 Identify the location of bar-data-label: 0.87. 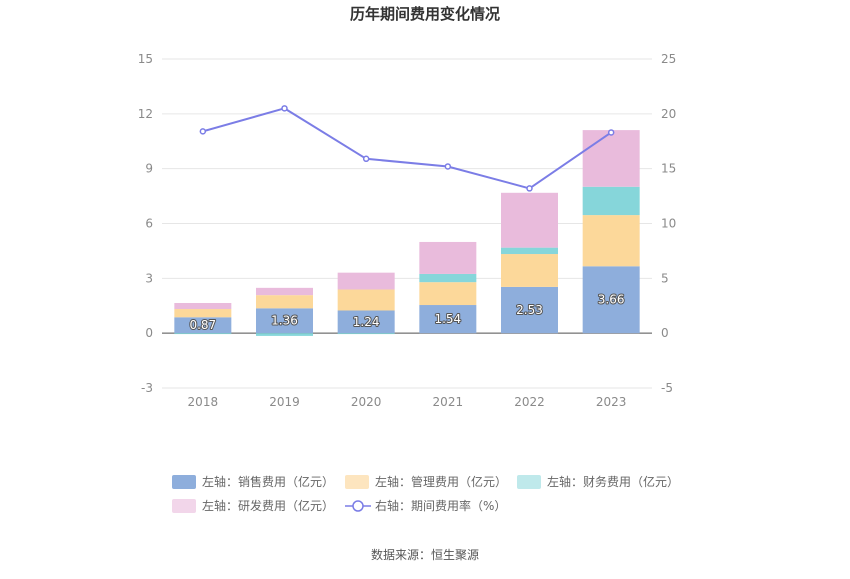
(202, 325).